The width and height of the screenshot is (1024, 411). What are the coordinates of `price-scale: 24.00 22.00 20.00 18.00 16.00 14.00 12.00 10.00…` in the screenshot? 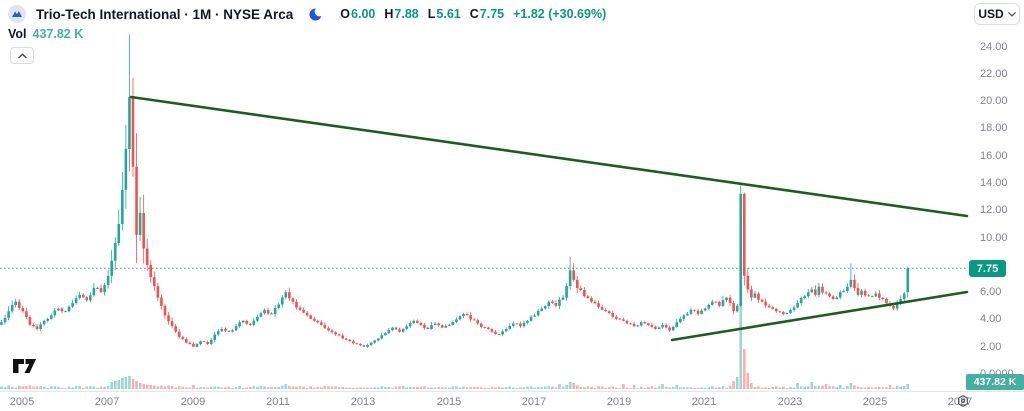 It's located at (995, 195).